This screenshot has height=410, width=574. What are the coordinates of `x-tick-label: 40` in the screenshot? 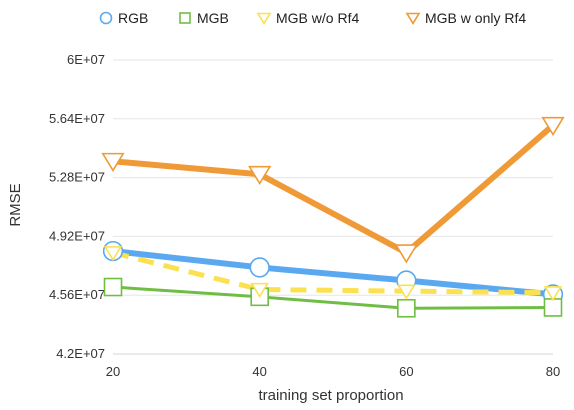 It's located at (259, 371).